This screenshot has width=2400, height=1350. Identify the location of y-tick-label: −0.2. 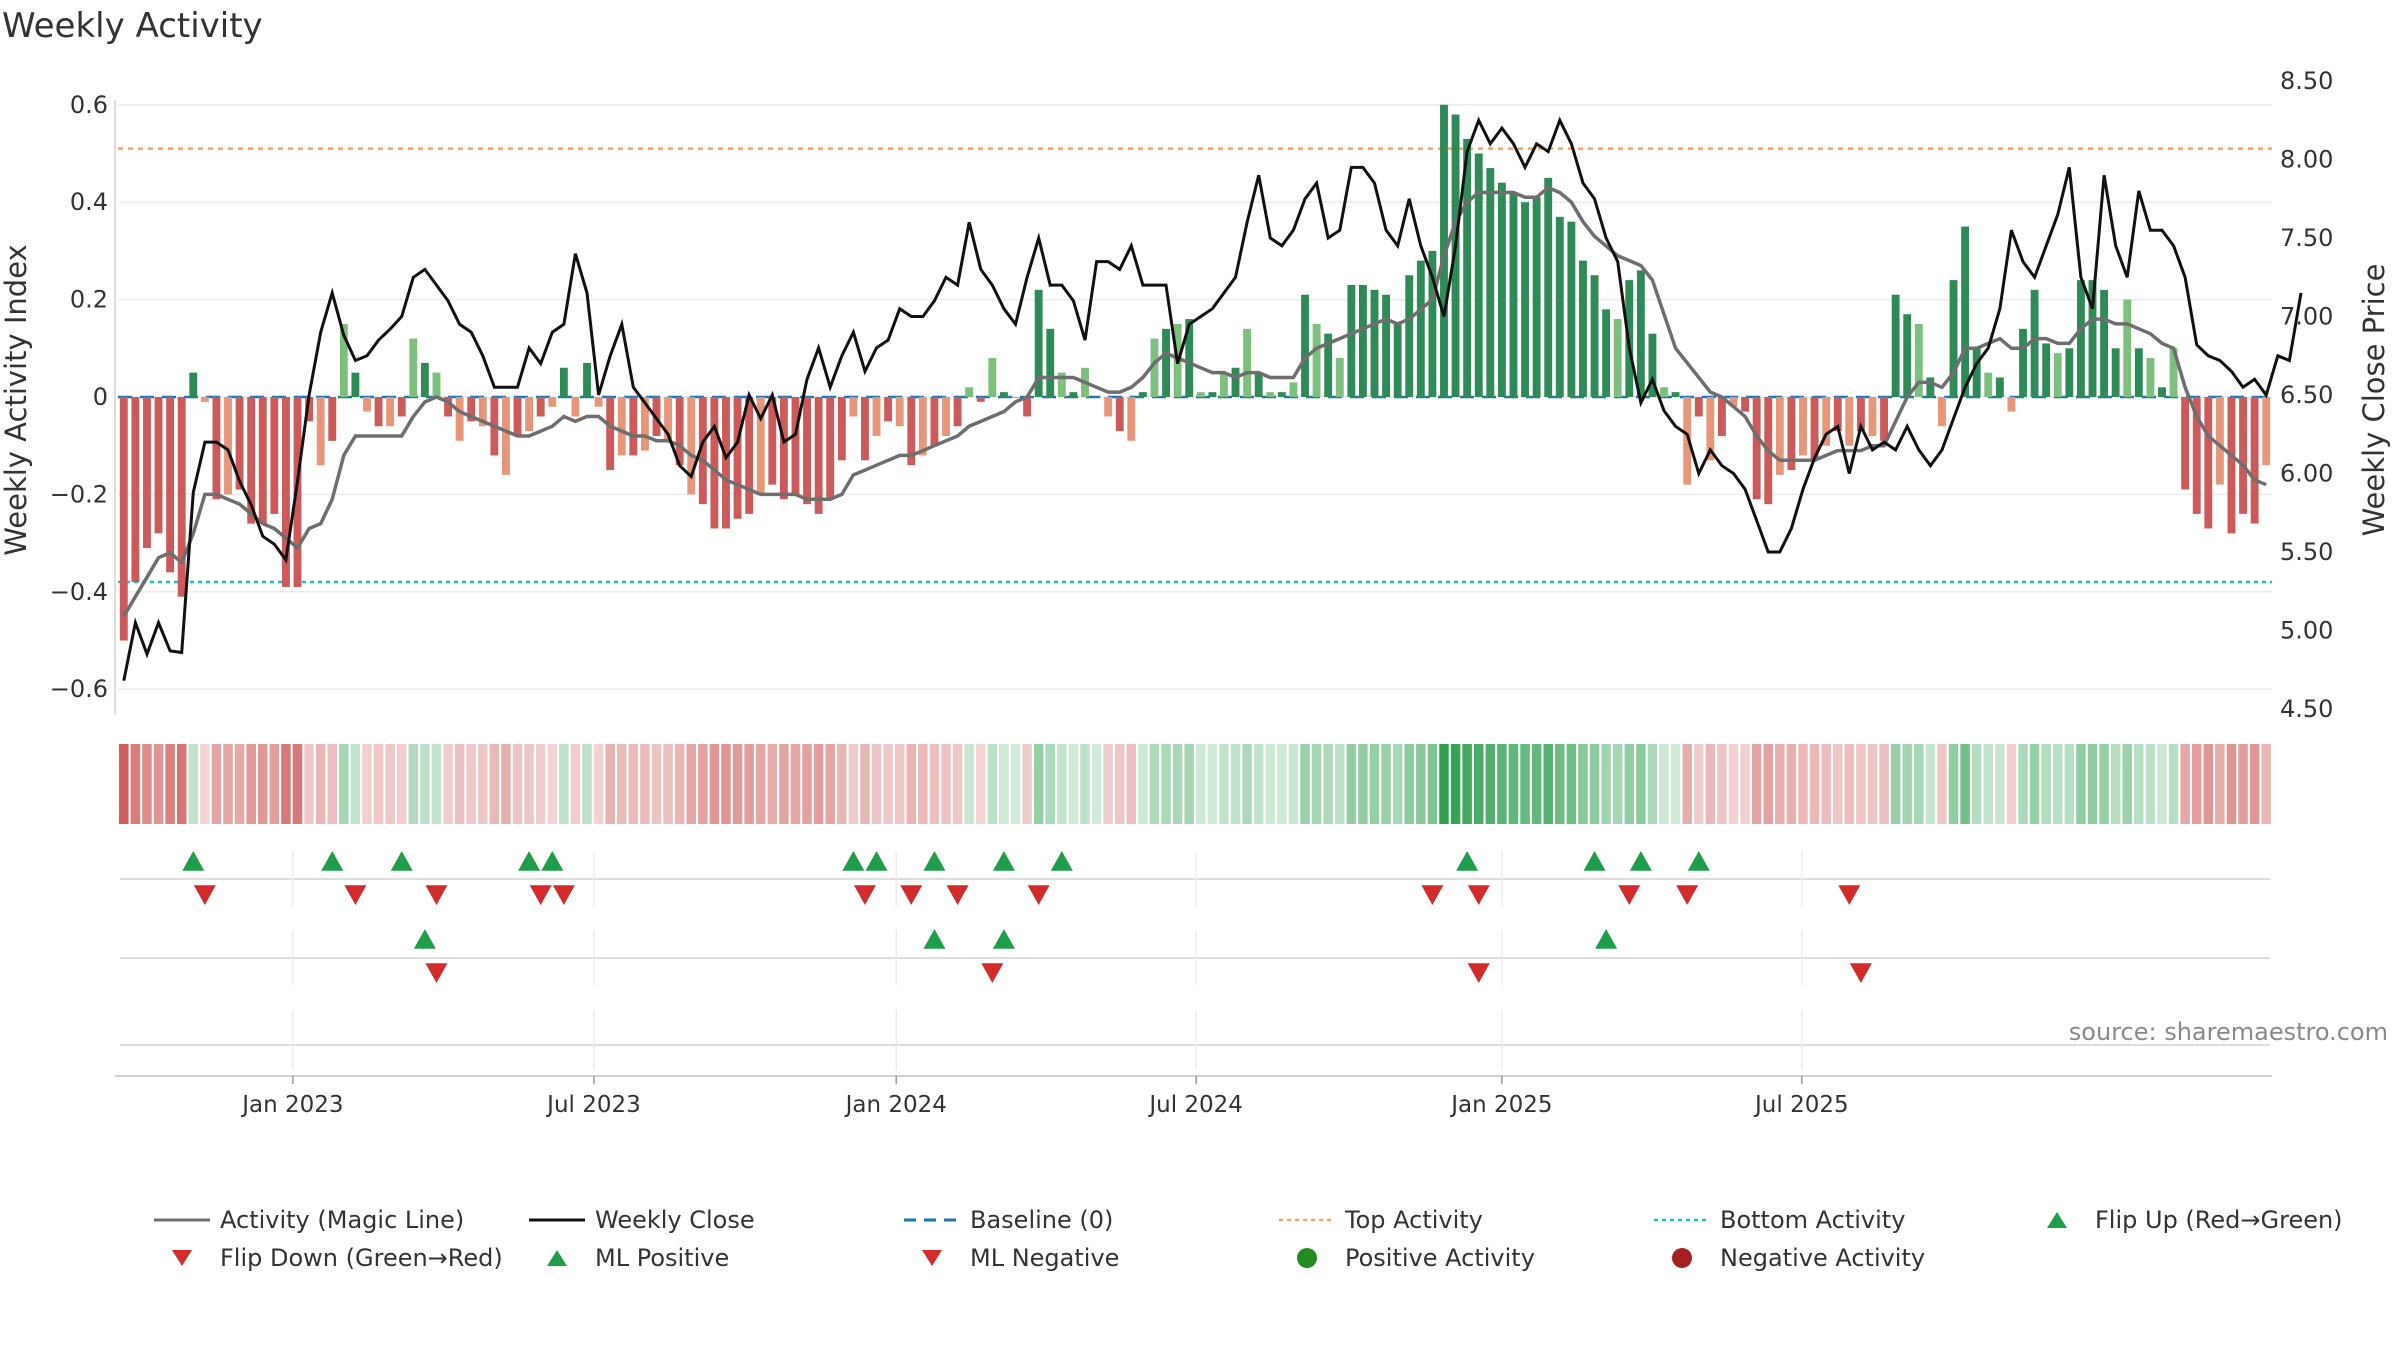
(79, 494).